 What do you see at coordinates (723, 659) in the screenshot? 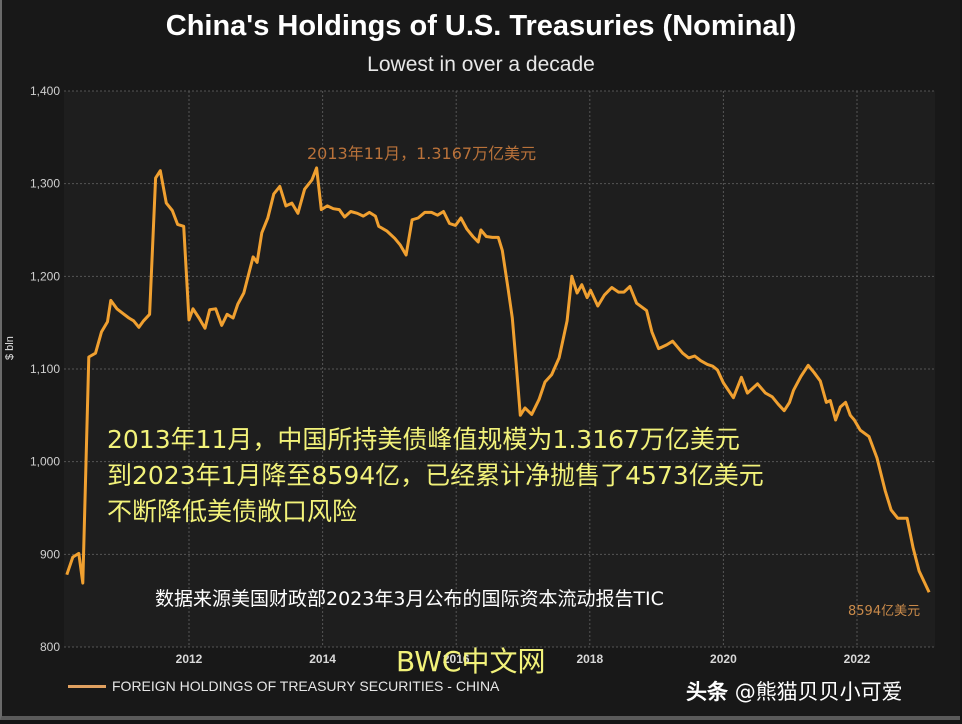
I see `svg-text: 2020` at bounding box center [723, 659].